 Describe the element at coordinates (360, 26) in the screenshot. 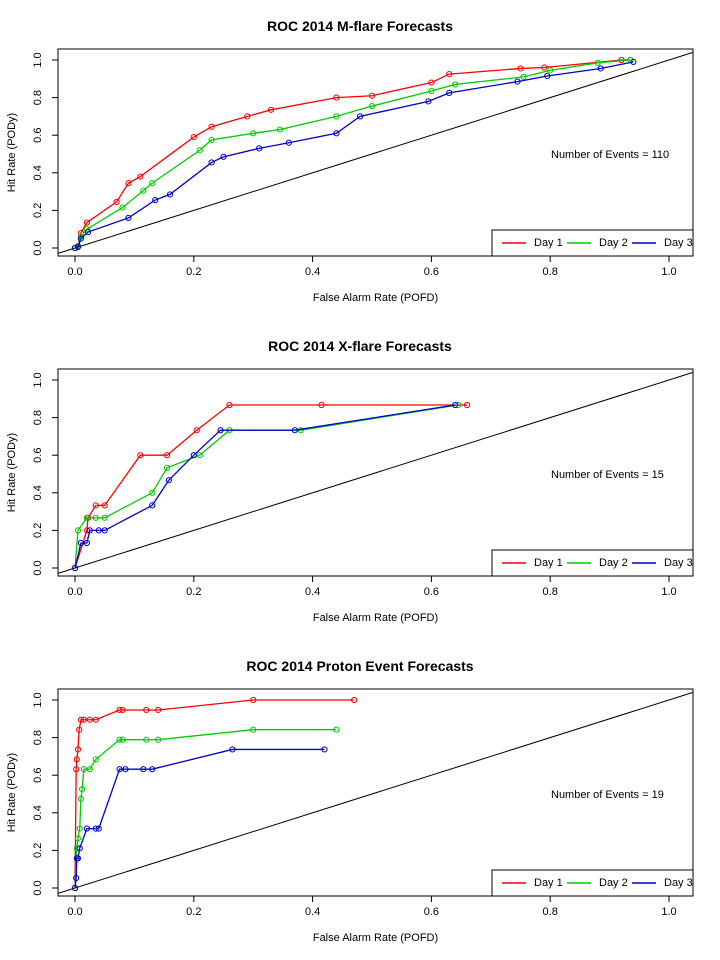

I see `chart-title: ROC 2014 M-flare Forecasts` at that location.